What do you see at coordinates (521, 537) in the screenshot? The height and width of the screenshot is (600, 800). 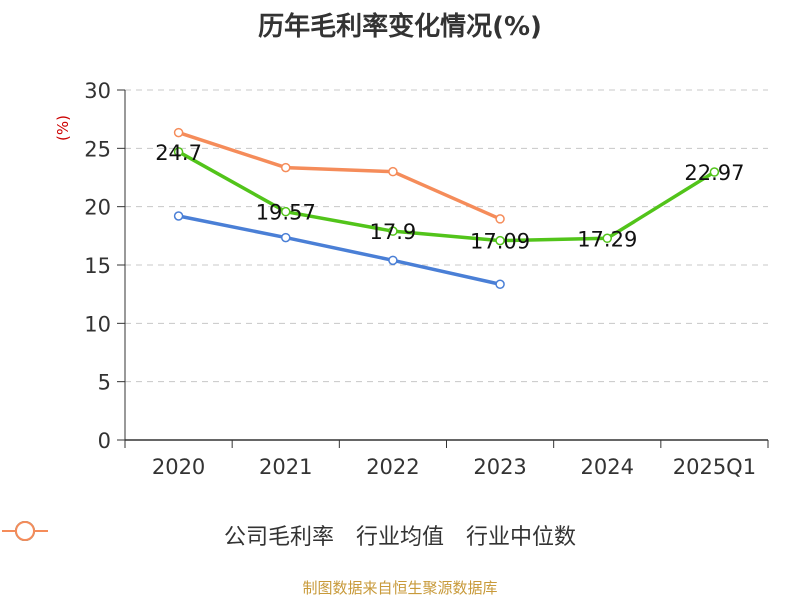 I see `legend-label: 行业中位数` at bounding box center [521, 537].